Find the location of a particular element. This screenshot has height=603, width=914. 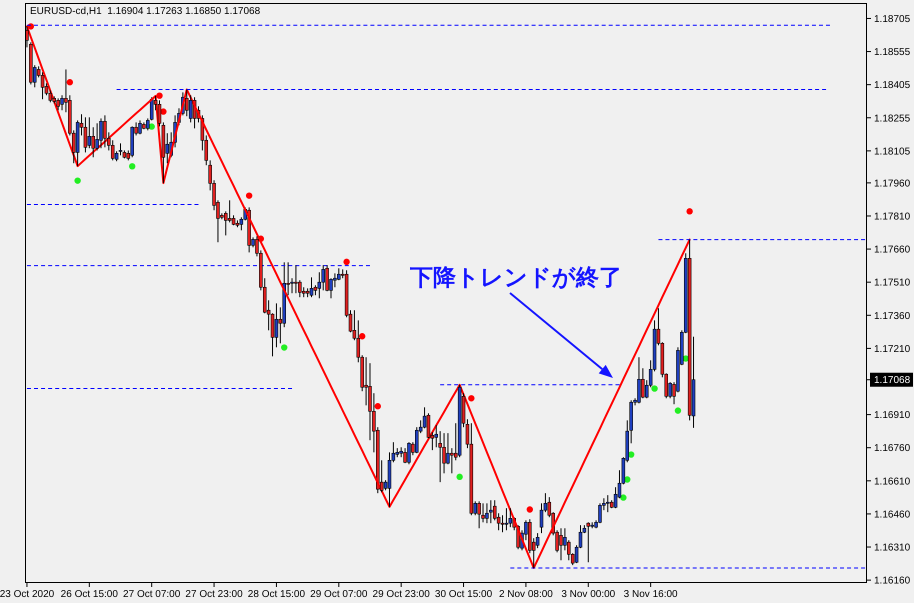

y-tick-label: 1.17210 is located at coordinates (892, 349).